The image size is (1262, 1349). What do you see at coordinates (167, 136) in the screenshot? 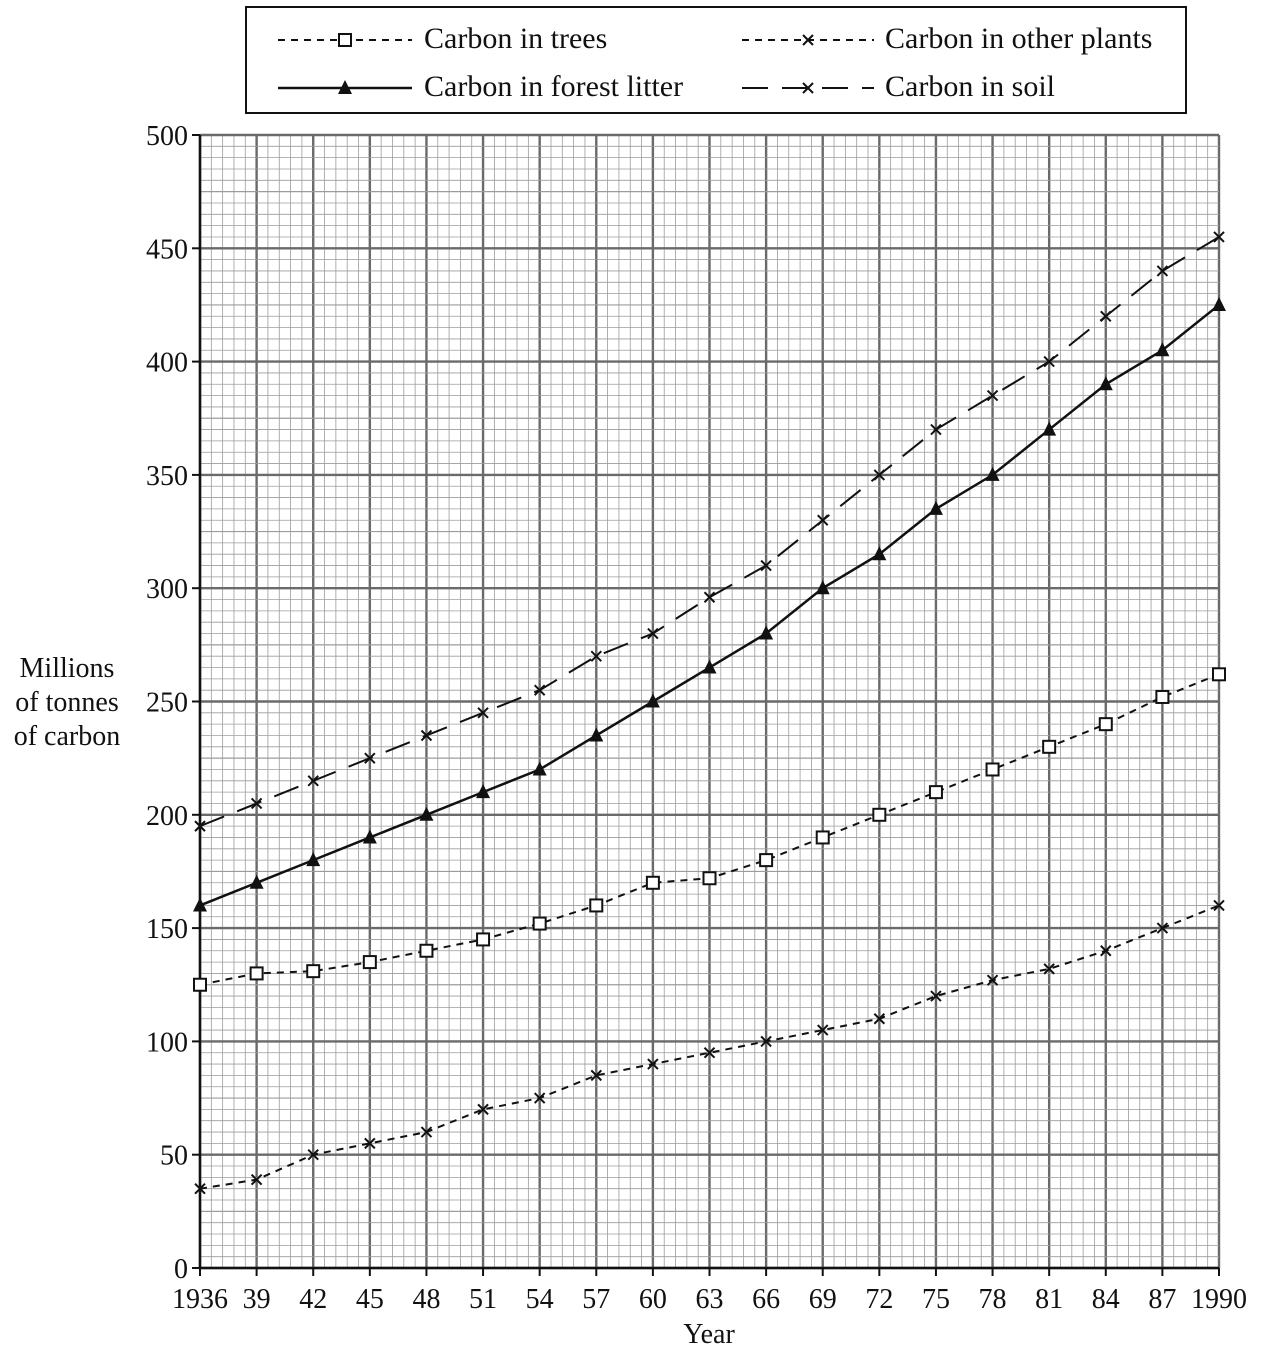
I see `y-tick-label: 500` at bounding box center [167, 136].